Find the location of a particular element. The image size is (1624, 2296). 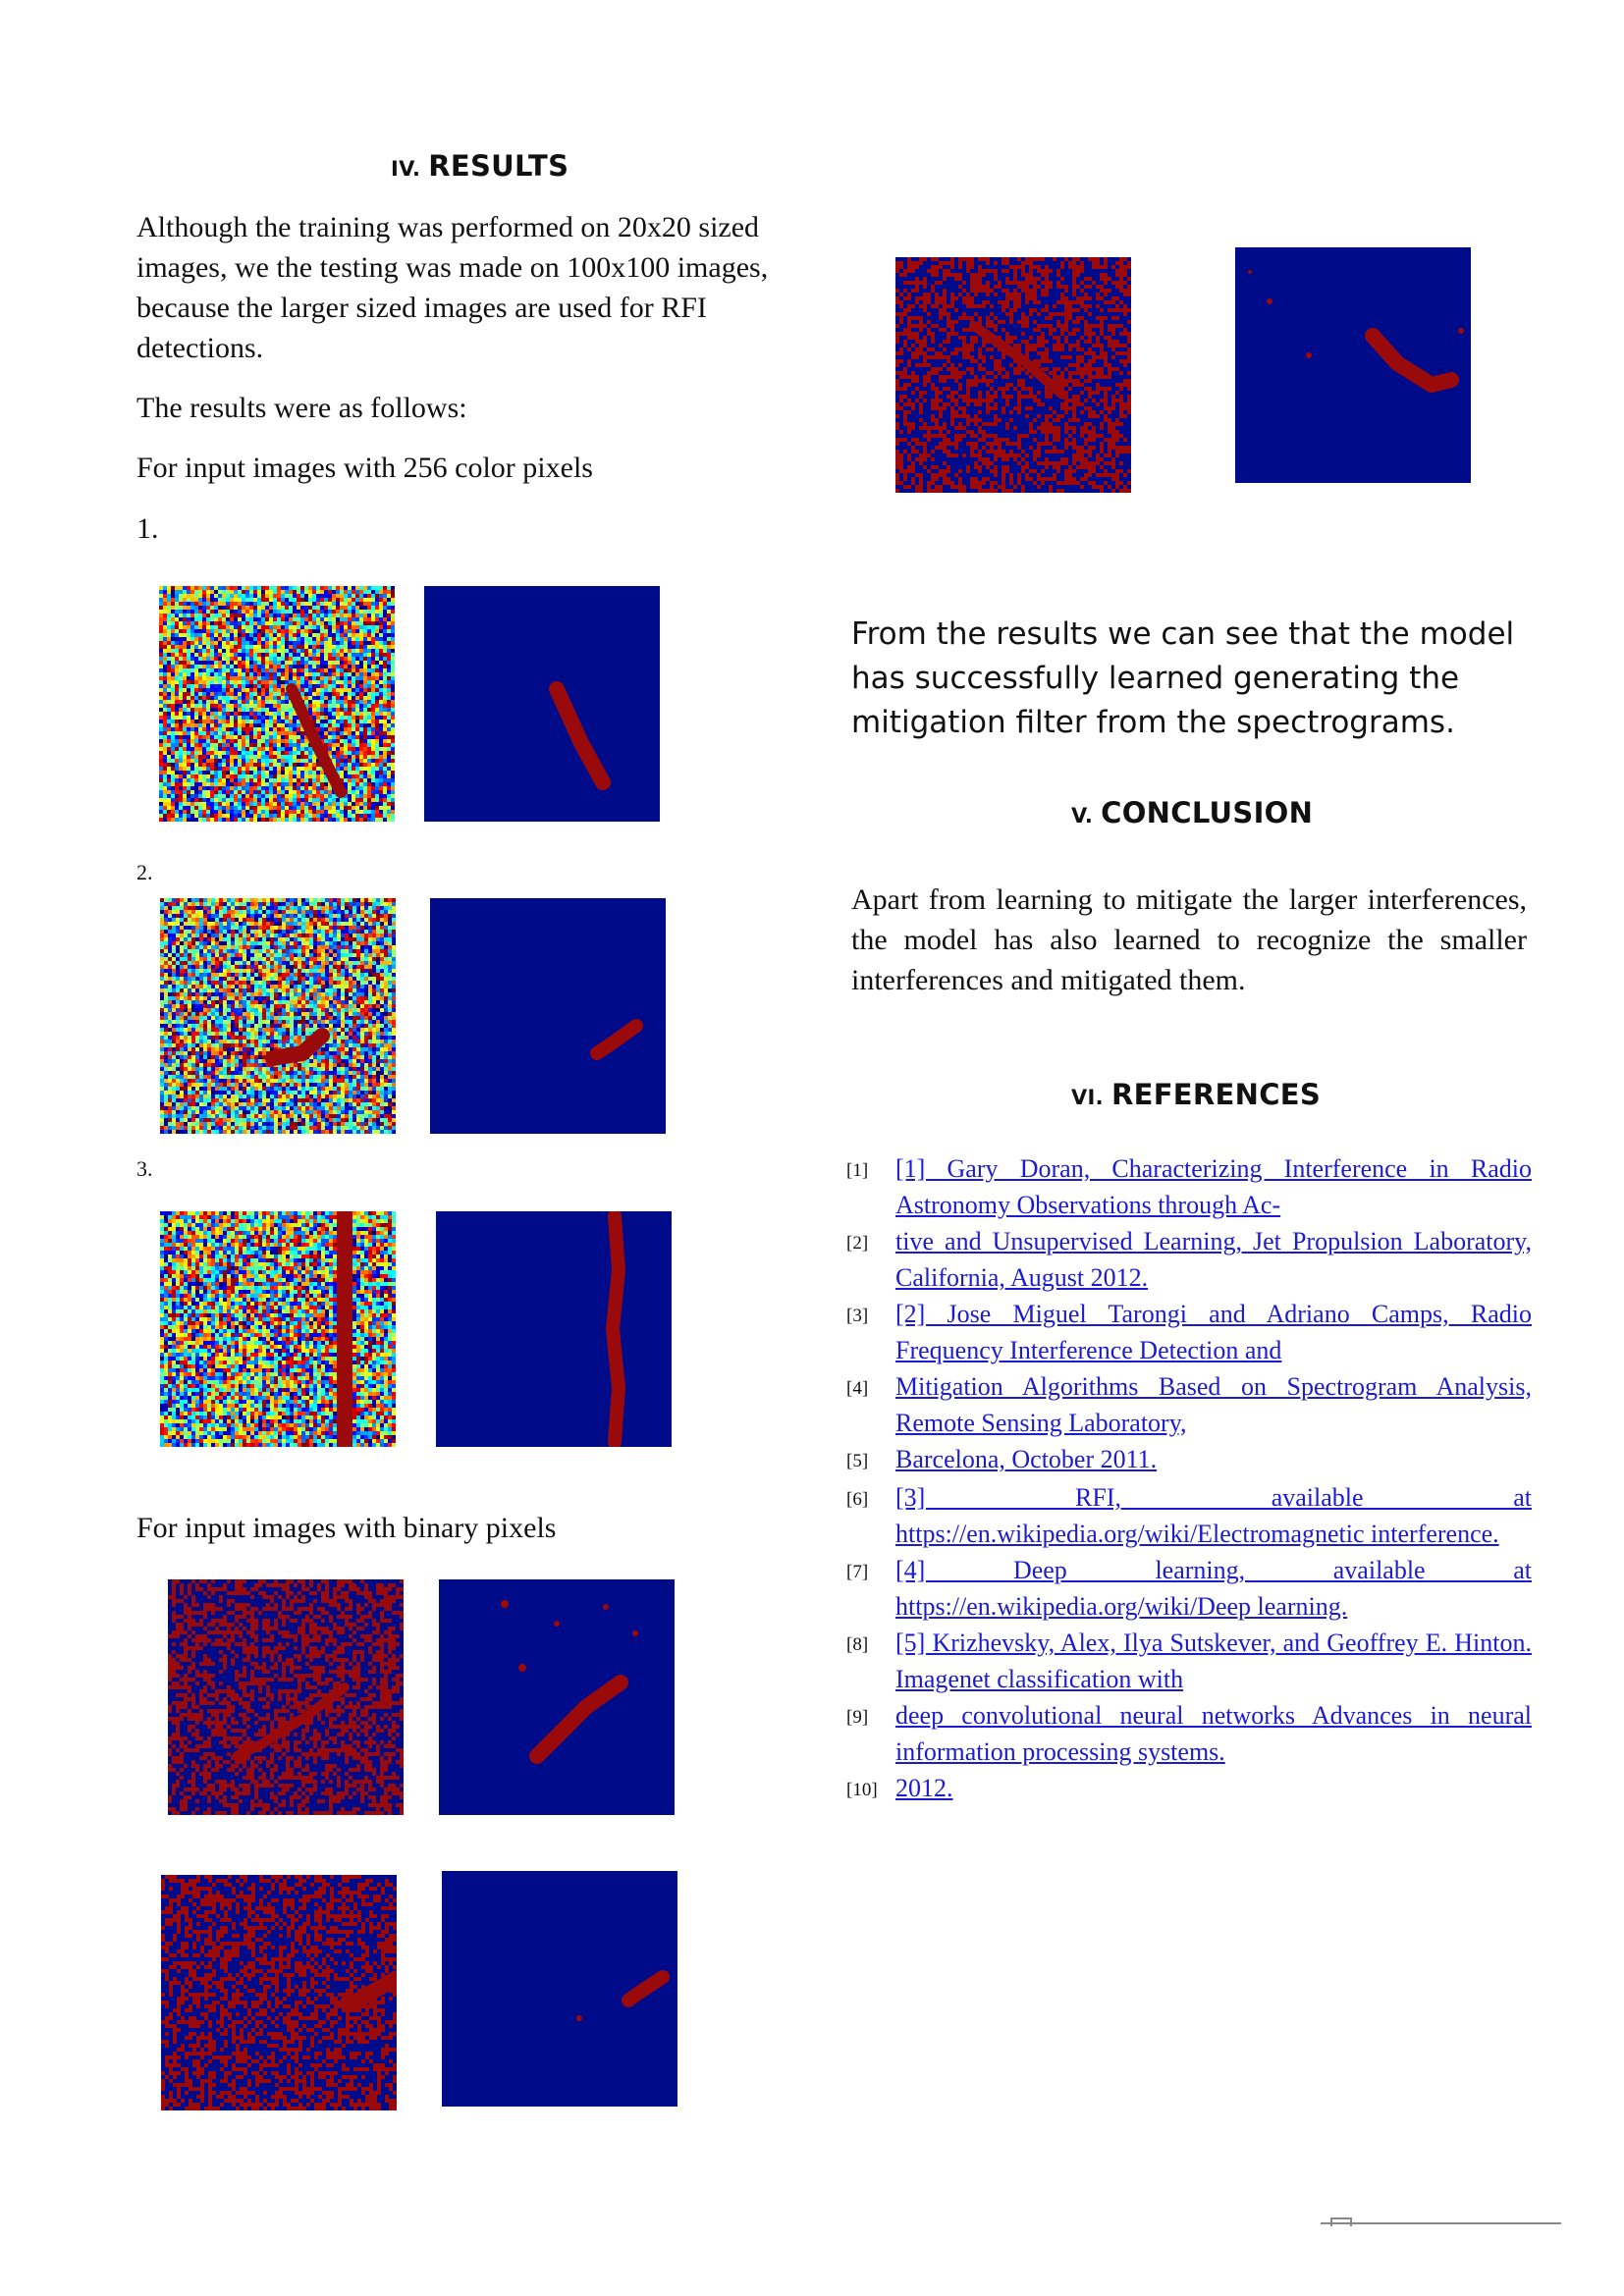

reference-number: [9] is located at coordinates (857, 1717).